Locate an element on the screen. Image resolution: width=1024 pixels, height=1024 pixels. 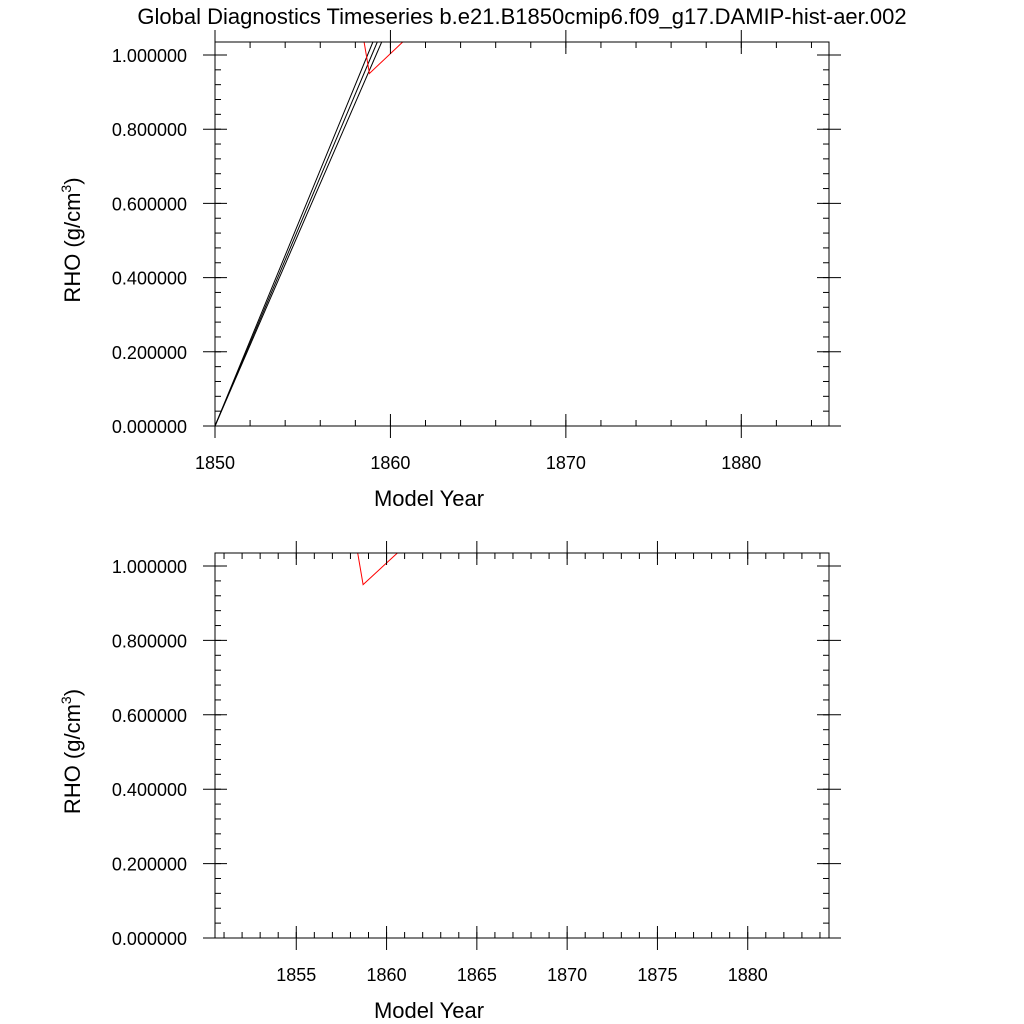
x-tick-label: 1875 is located at coordinates (657, 975).